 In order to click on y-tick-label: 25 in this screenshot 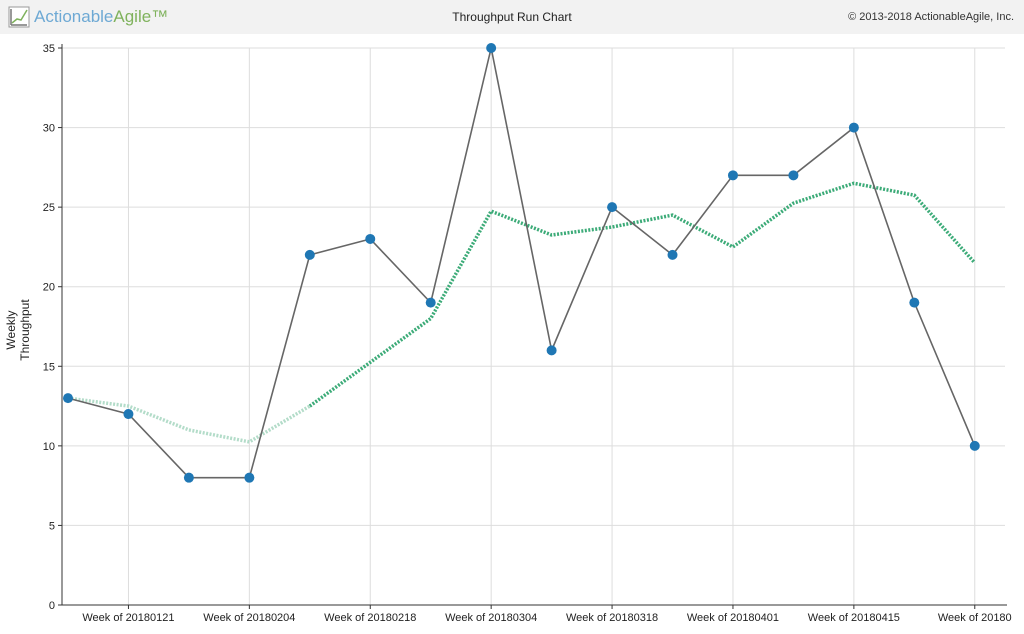, I will do `click(49, 208)`.